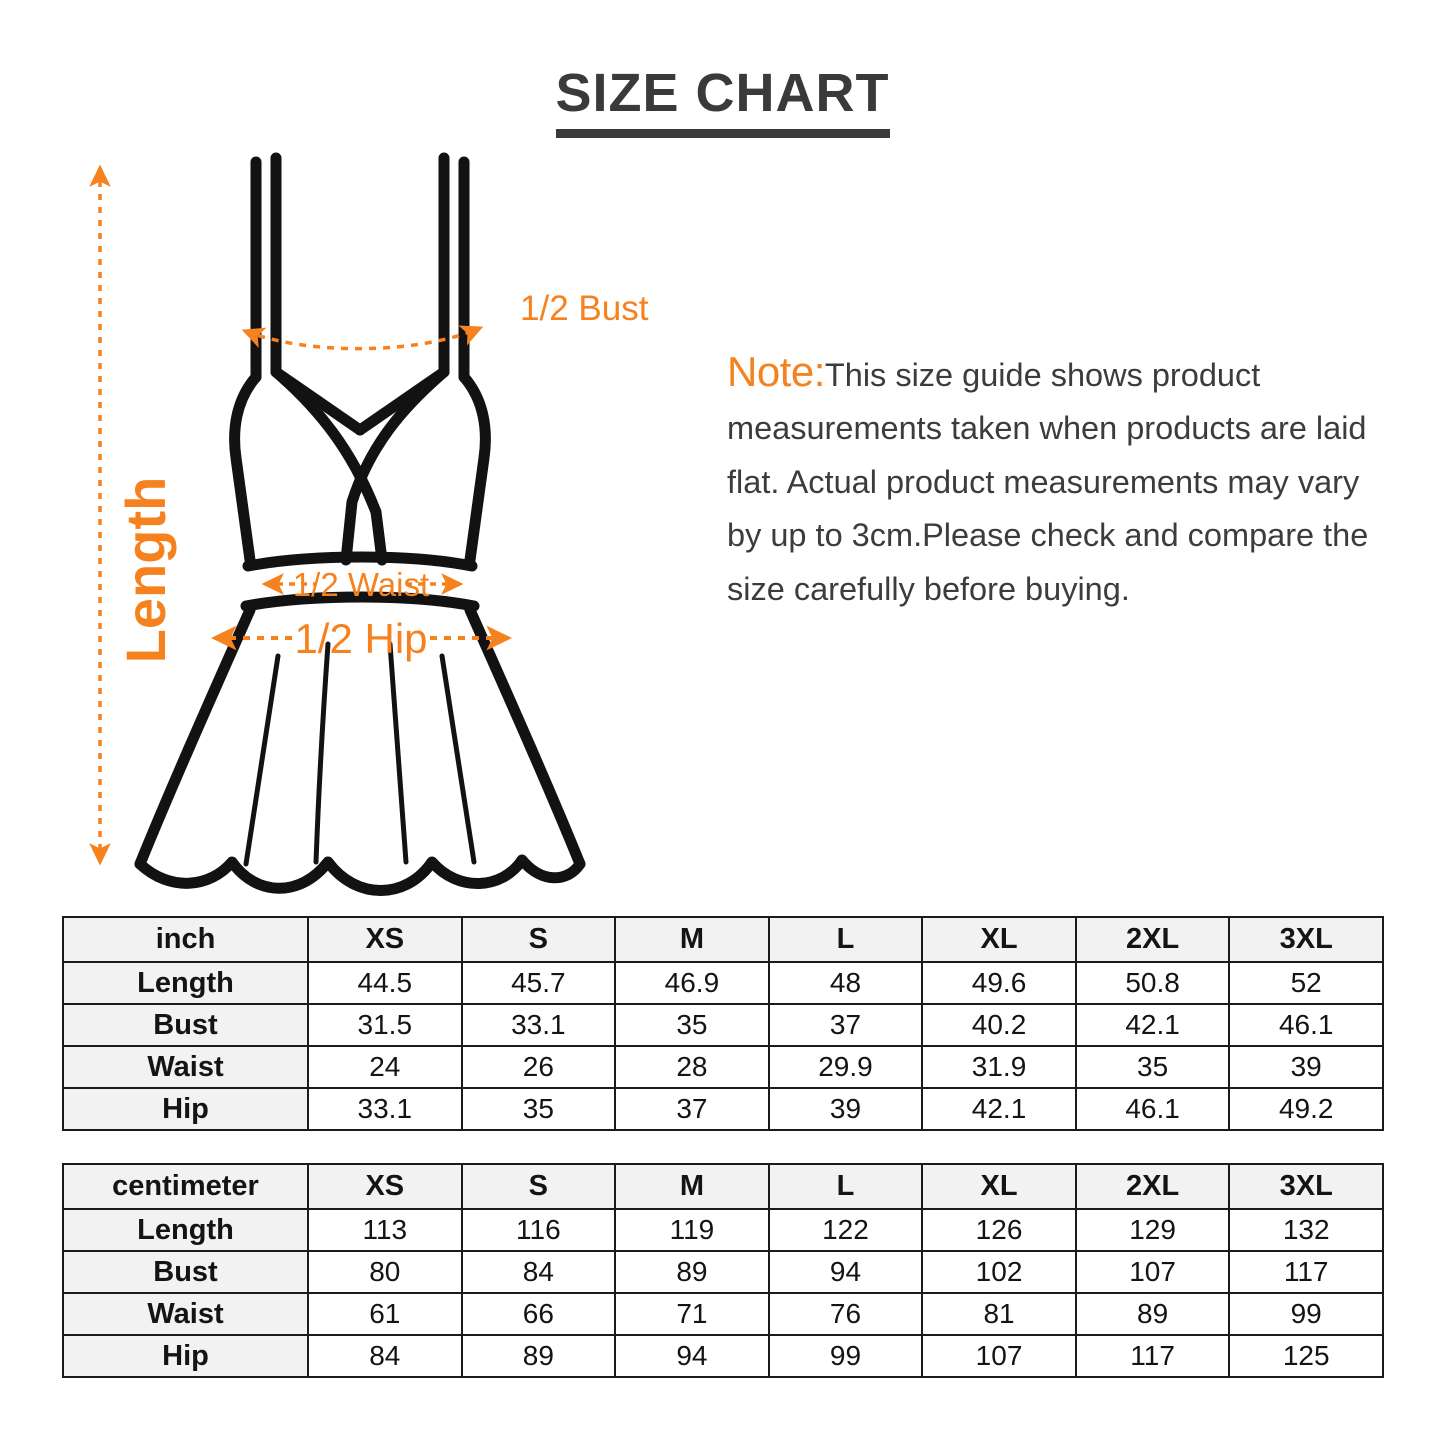 The width and height of the screenshot is (1445, 1445). I want to click on cell-hip-3xl: 125, so click(1306, 1356).